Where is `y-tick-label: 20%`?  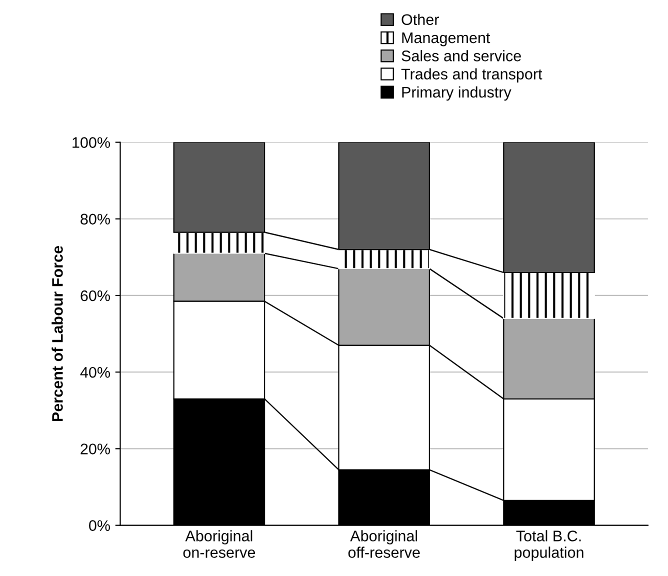 y-tick-label: 20% is located at coordinates (95, 449).